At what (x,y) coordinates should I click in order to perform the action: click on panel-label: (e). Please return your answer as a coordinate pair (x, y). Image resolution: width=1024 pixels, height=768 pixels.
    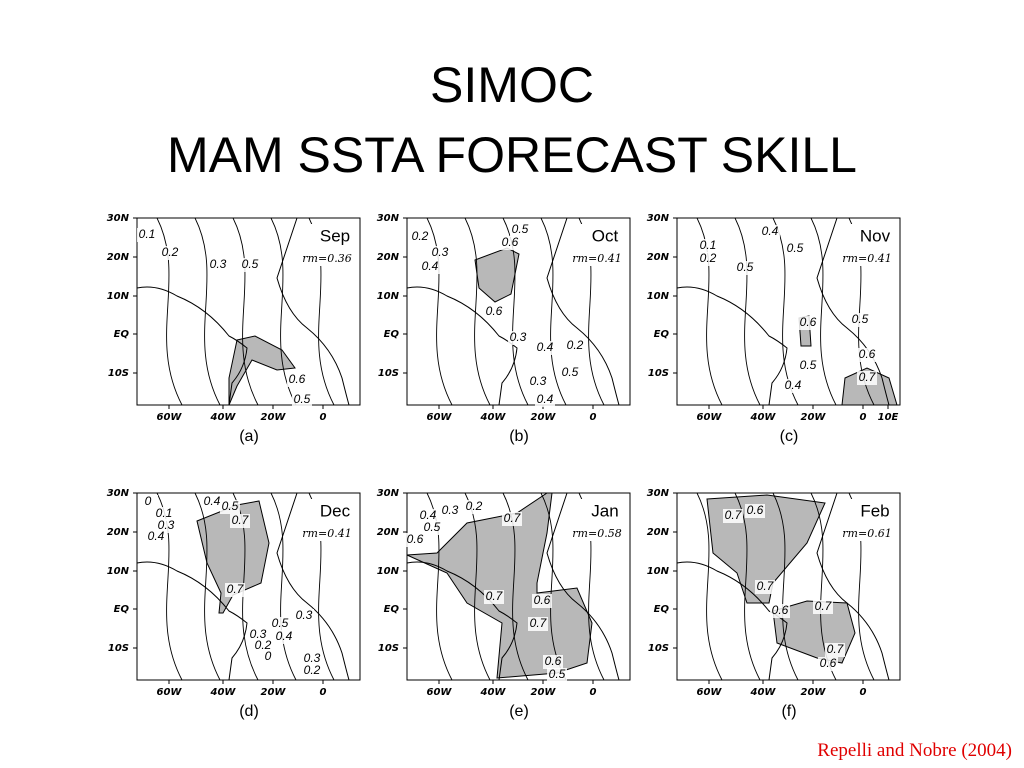
    Looking at the image, I should click on (519, 711).